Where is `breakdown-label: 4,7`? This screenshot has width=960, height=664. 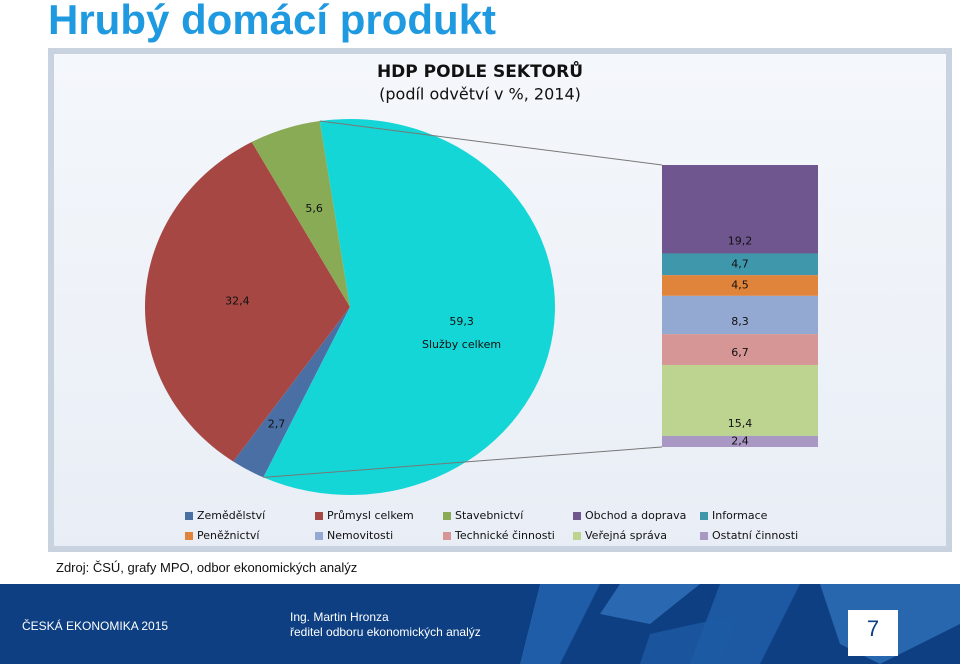
breakdown-label: 4,7 is located at coordinates (740, 263).